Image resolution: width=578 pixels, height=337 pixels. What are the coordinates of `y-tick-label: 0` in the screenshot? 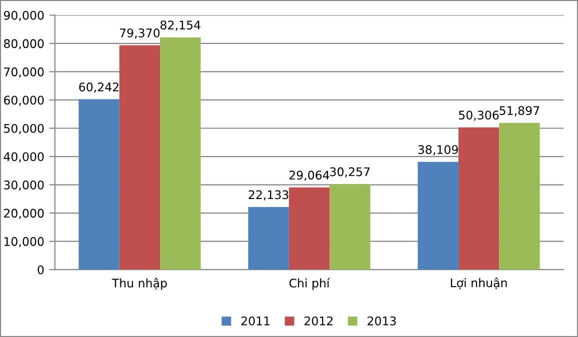 It's located at (41, 269).